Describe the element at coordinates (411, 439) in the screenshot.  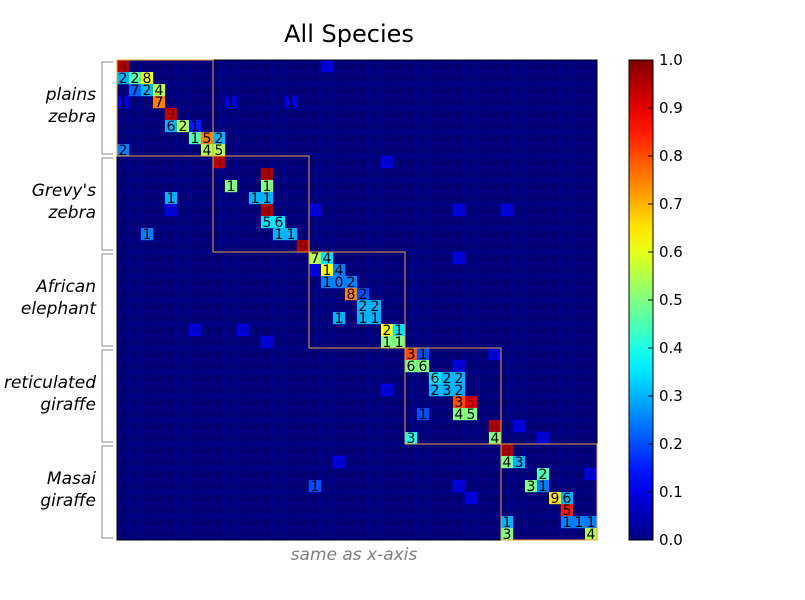
I see `cell-value-label: 3` at that location.